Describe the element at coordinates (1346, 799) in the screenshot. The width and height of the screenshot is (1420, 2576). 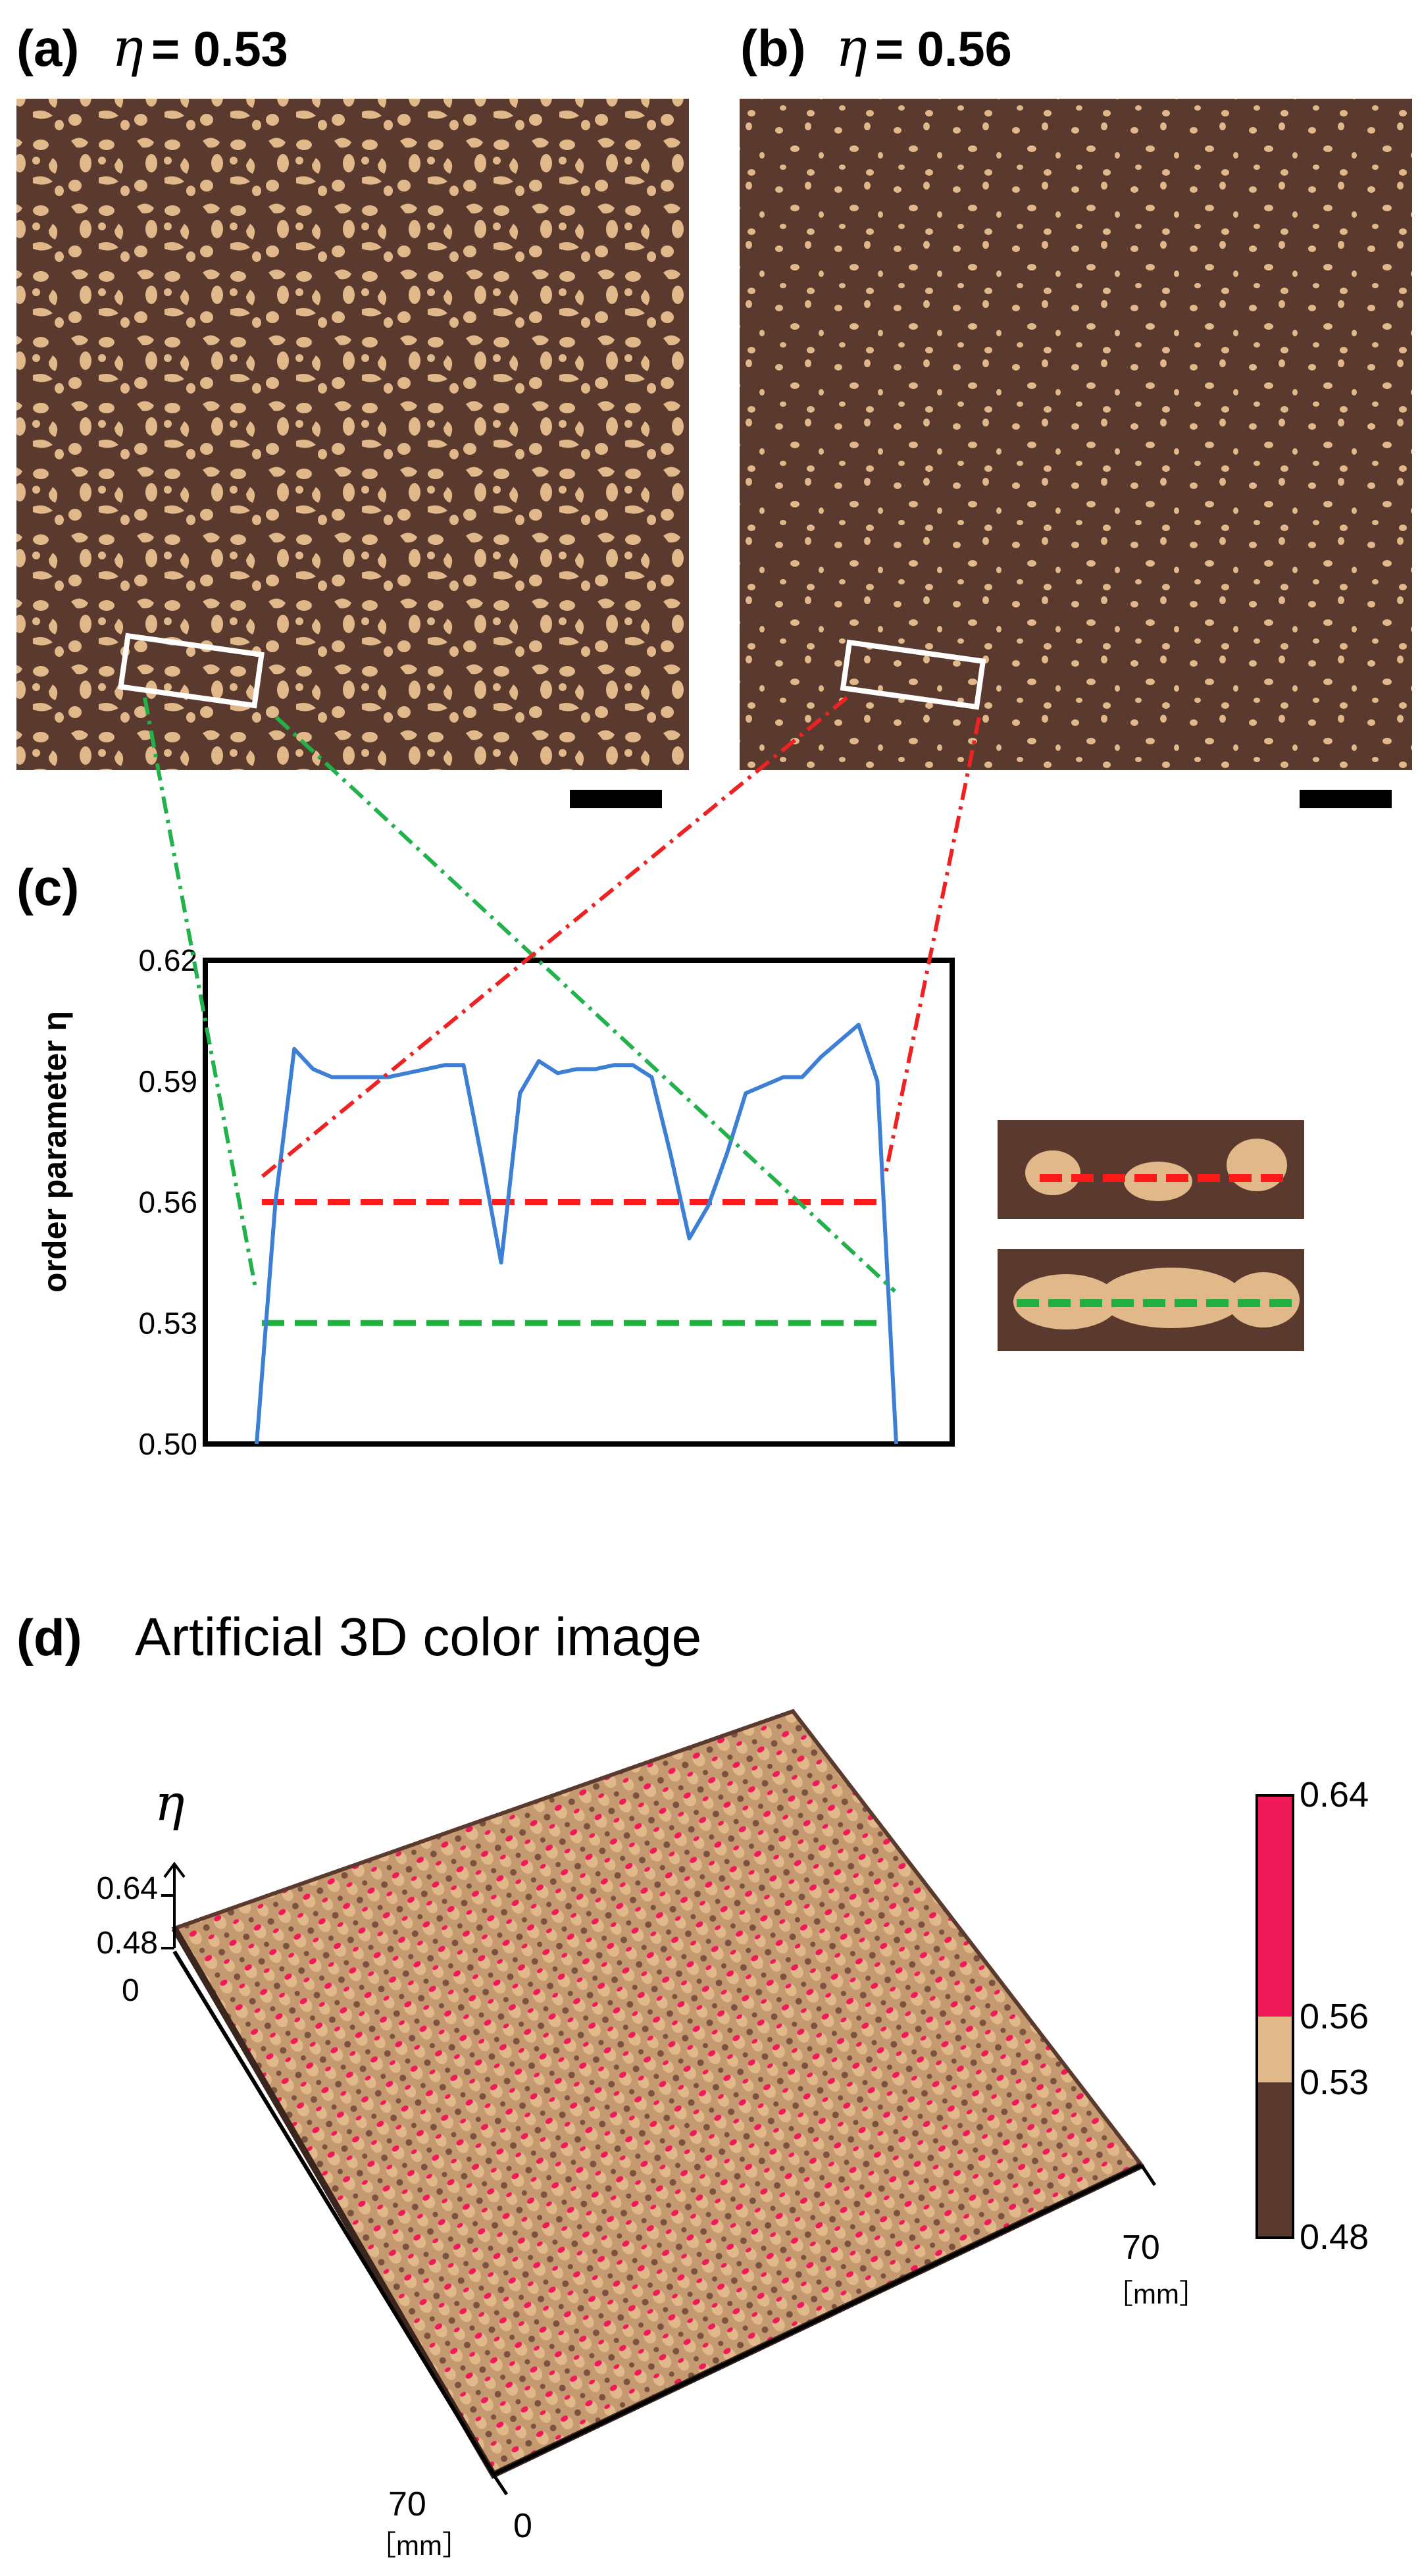
I see `panel-b-scale-bar` at that location.